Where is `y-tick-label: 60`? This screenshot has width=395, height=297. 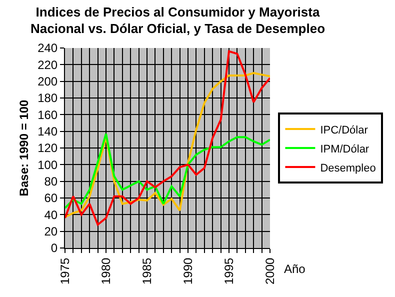 y-tick-label: 60 is located at coordinates (51, 198).